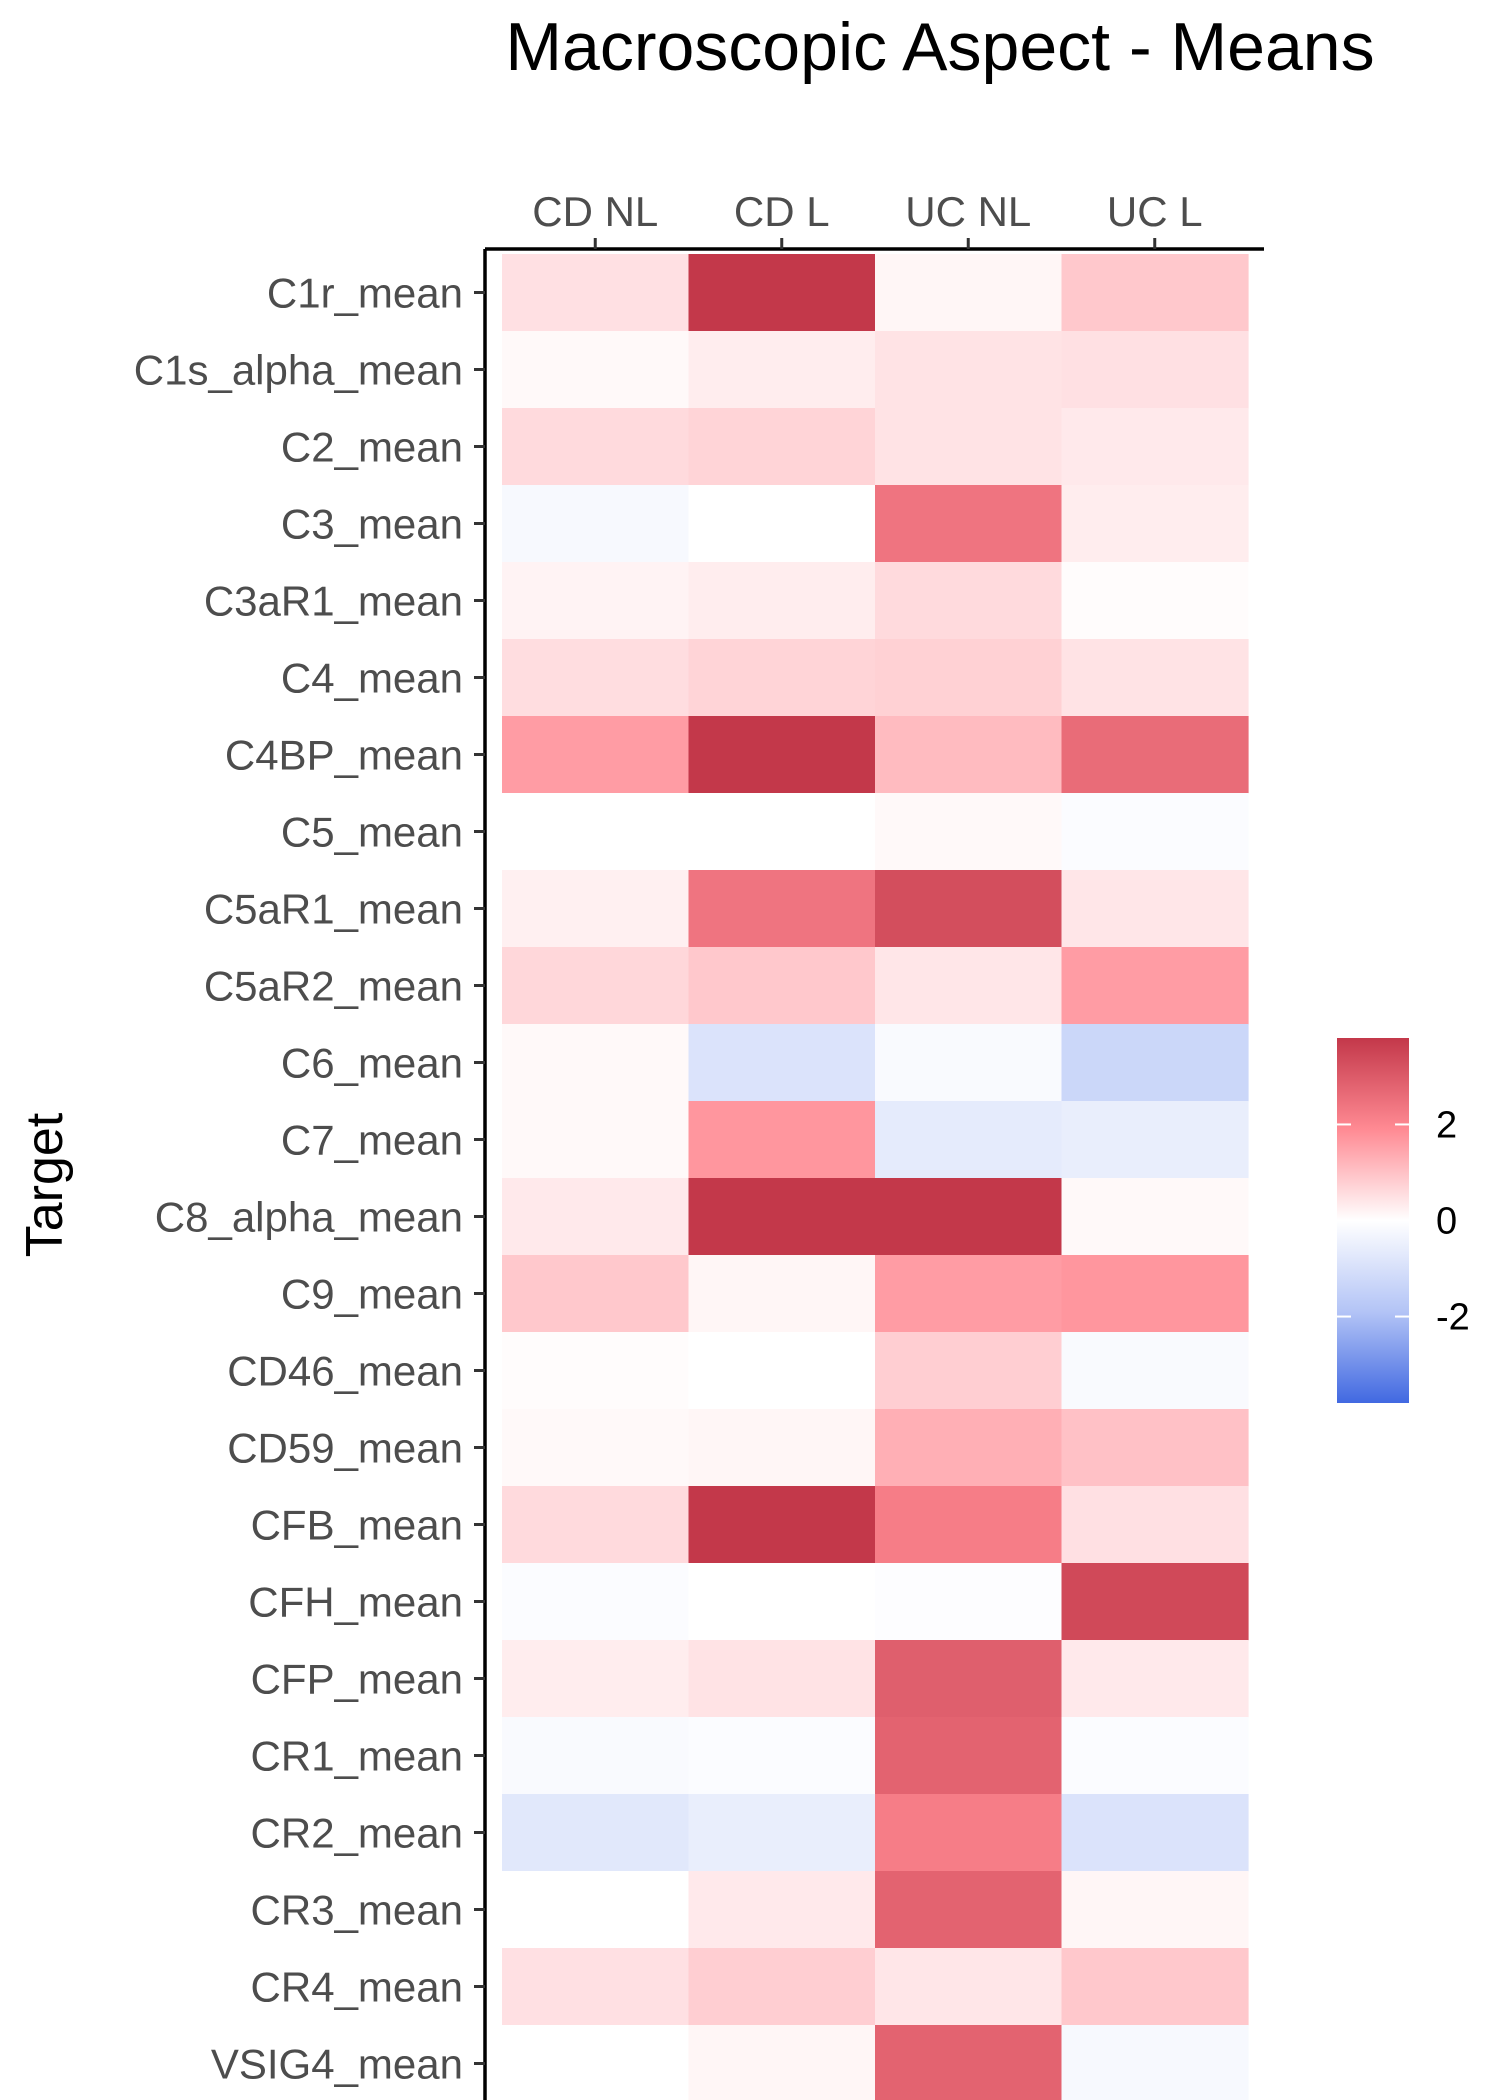  Describe the element at coordinates (337, 2064) in the screenshot. I see `row-label: VSIG4_mean` at that location.